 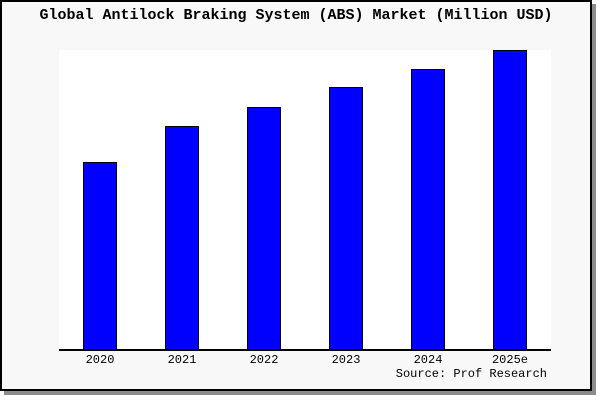 I want to click on bar-2020, so click(x=100, y=255).